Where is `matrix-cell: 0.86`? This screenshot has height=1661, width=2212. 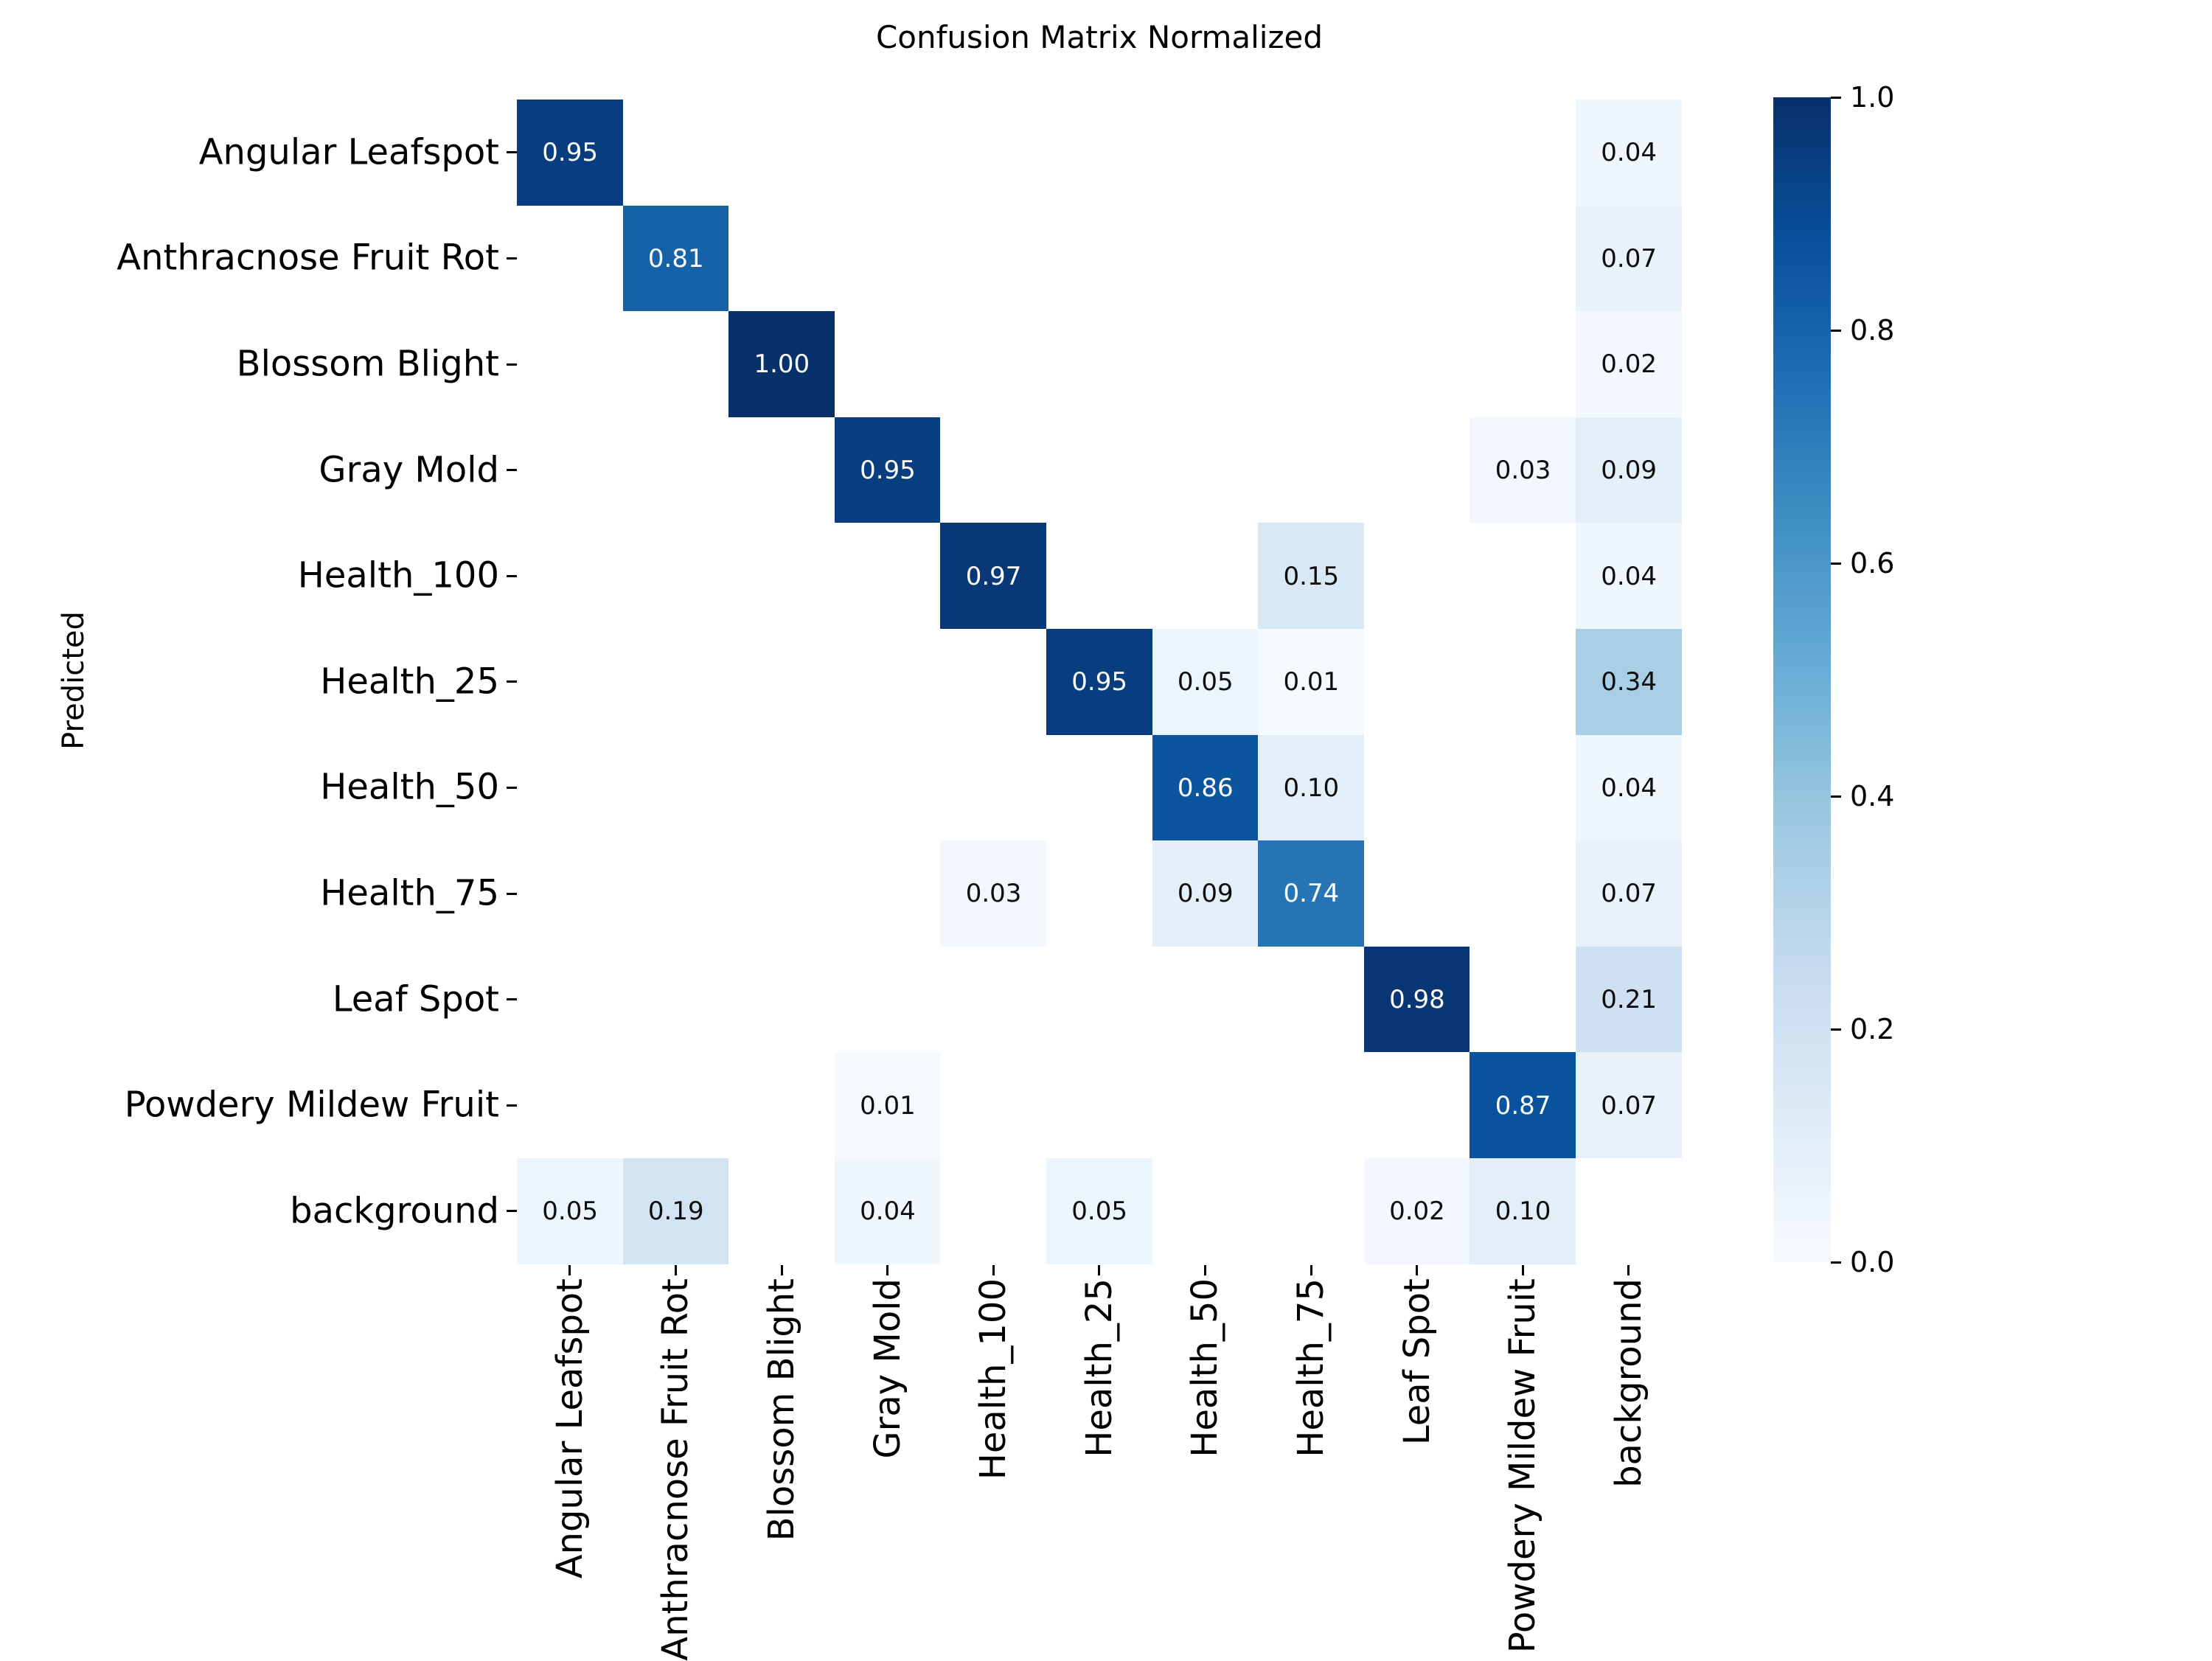
matrix-cell: 0.86 is located at coordinates (1205, 787).